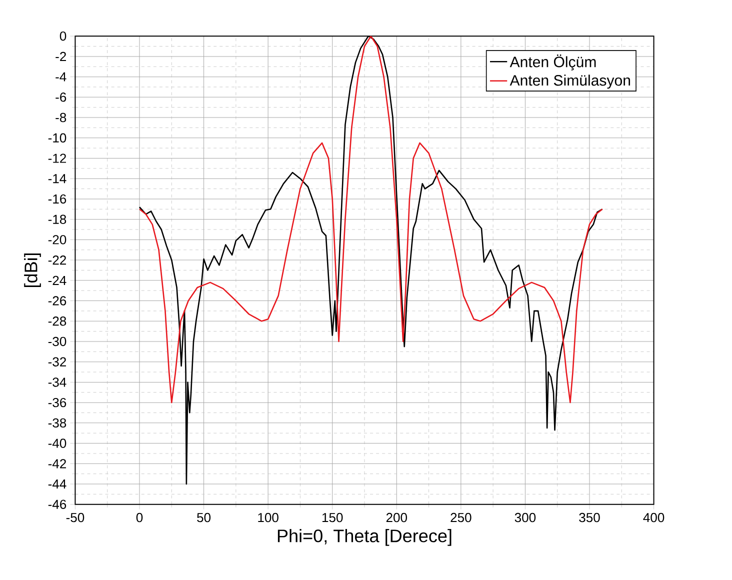 This screenshot has height=580, width=732. What do you see at coordinates (63, 36) in the screenshot?
I see `y-tick-label: 0` at bounding box center [63, 36].